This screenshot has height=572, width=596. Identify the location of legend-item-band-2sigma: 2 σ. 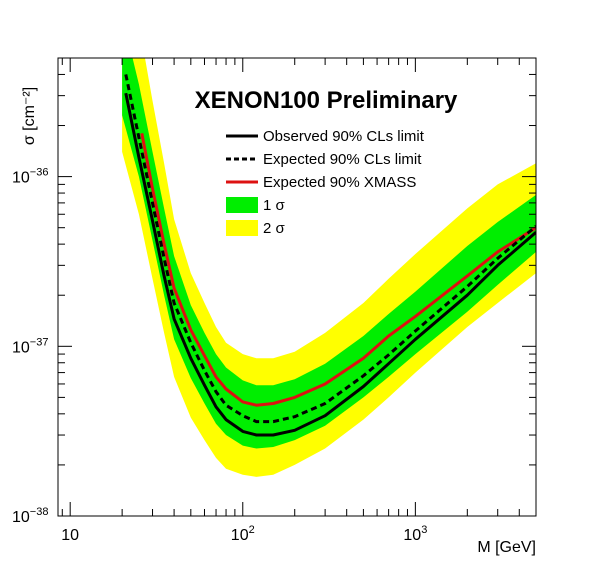
(256, 228).